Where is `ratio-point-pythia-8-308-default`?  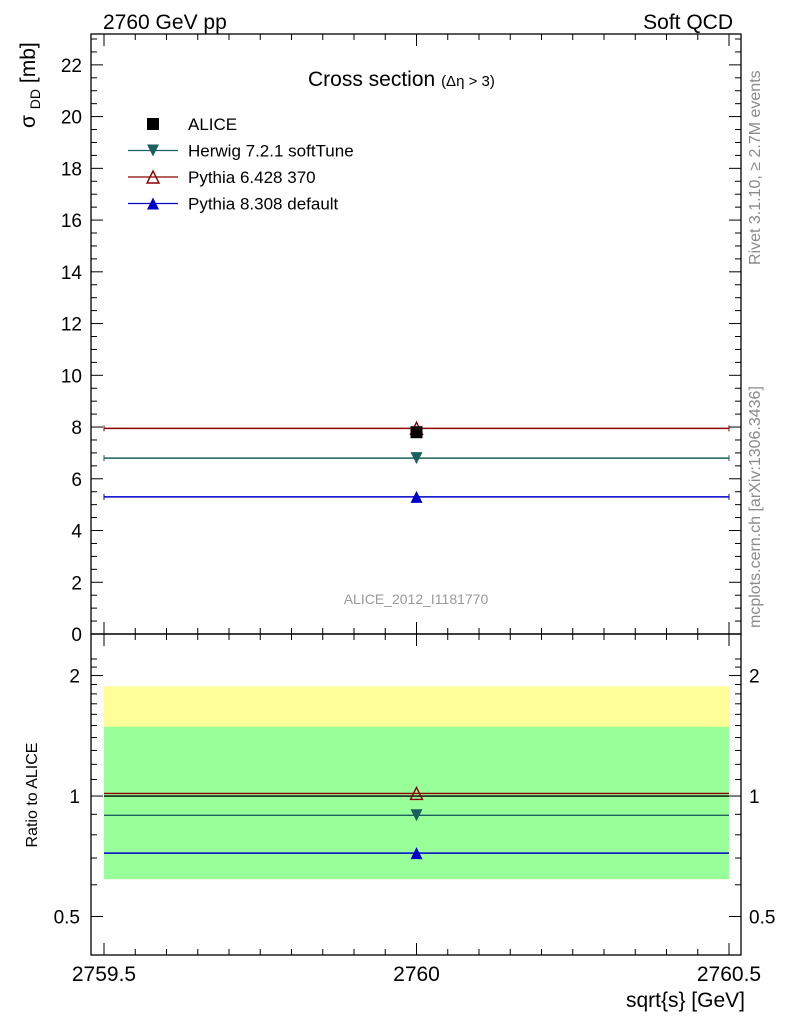
ratio-point-pythia-8-308-default is located at coordinates (416, 853).